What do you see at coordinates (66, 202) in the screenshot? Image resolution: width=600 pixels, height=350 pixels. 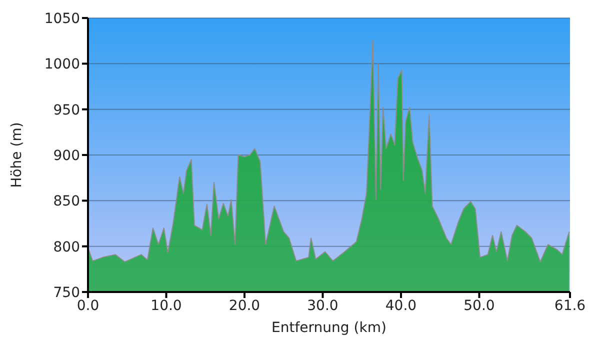 I see `y-tick-label: 850` at bounding box center [66, 202].